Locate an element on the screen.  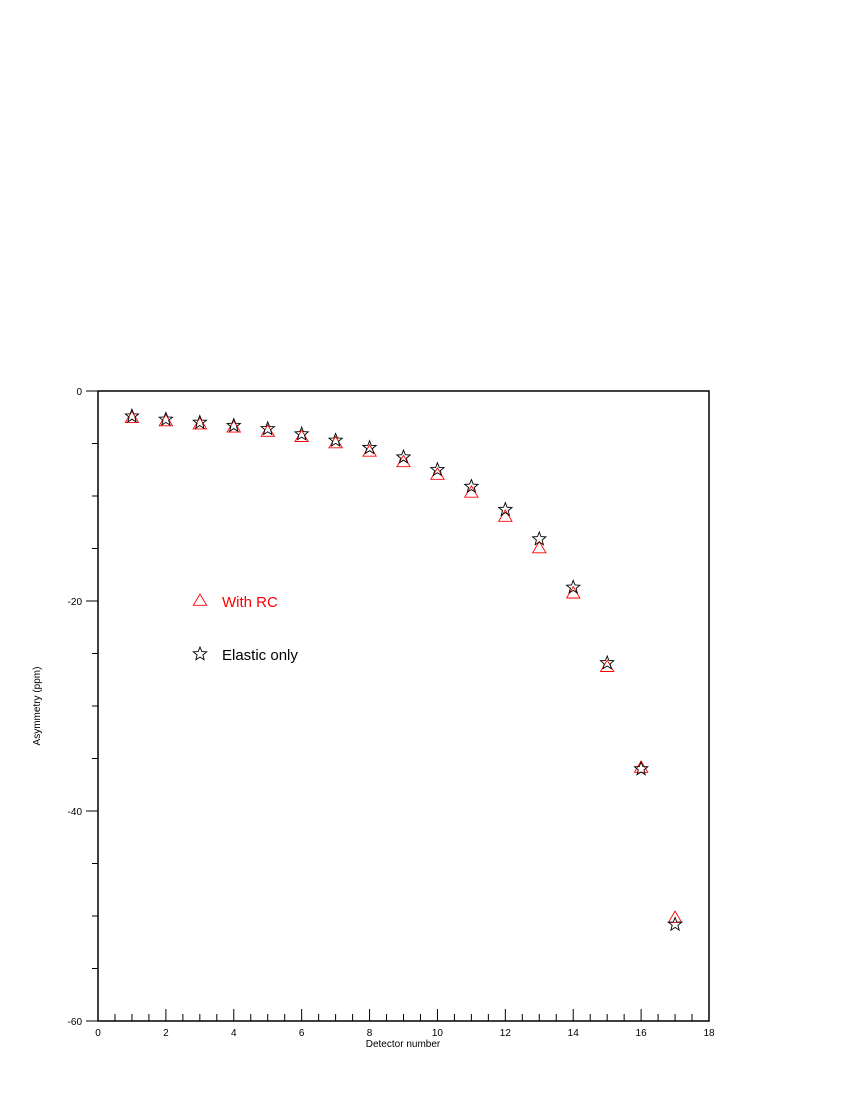
x-tick-label: 14 is located at coordinates (574, 1033).